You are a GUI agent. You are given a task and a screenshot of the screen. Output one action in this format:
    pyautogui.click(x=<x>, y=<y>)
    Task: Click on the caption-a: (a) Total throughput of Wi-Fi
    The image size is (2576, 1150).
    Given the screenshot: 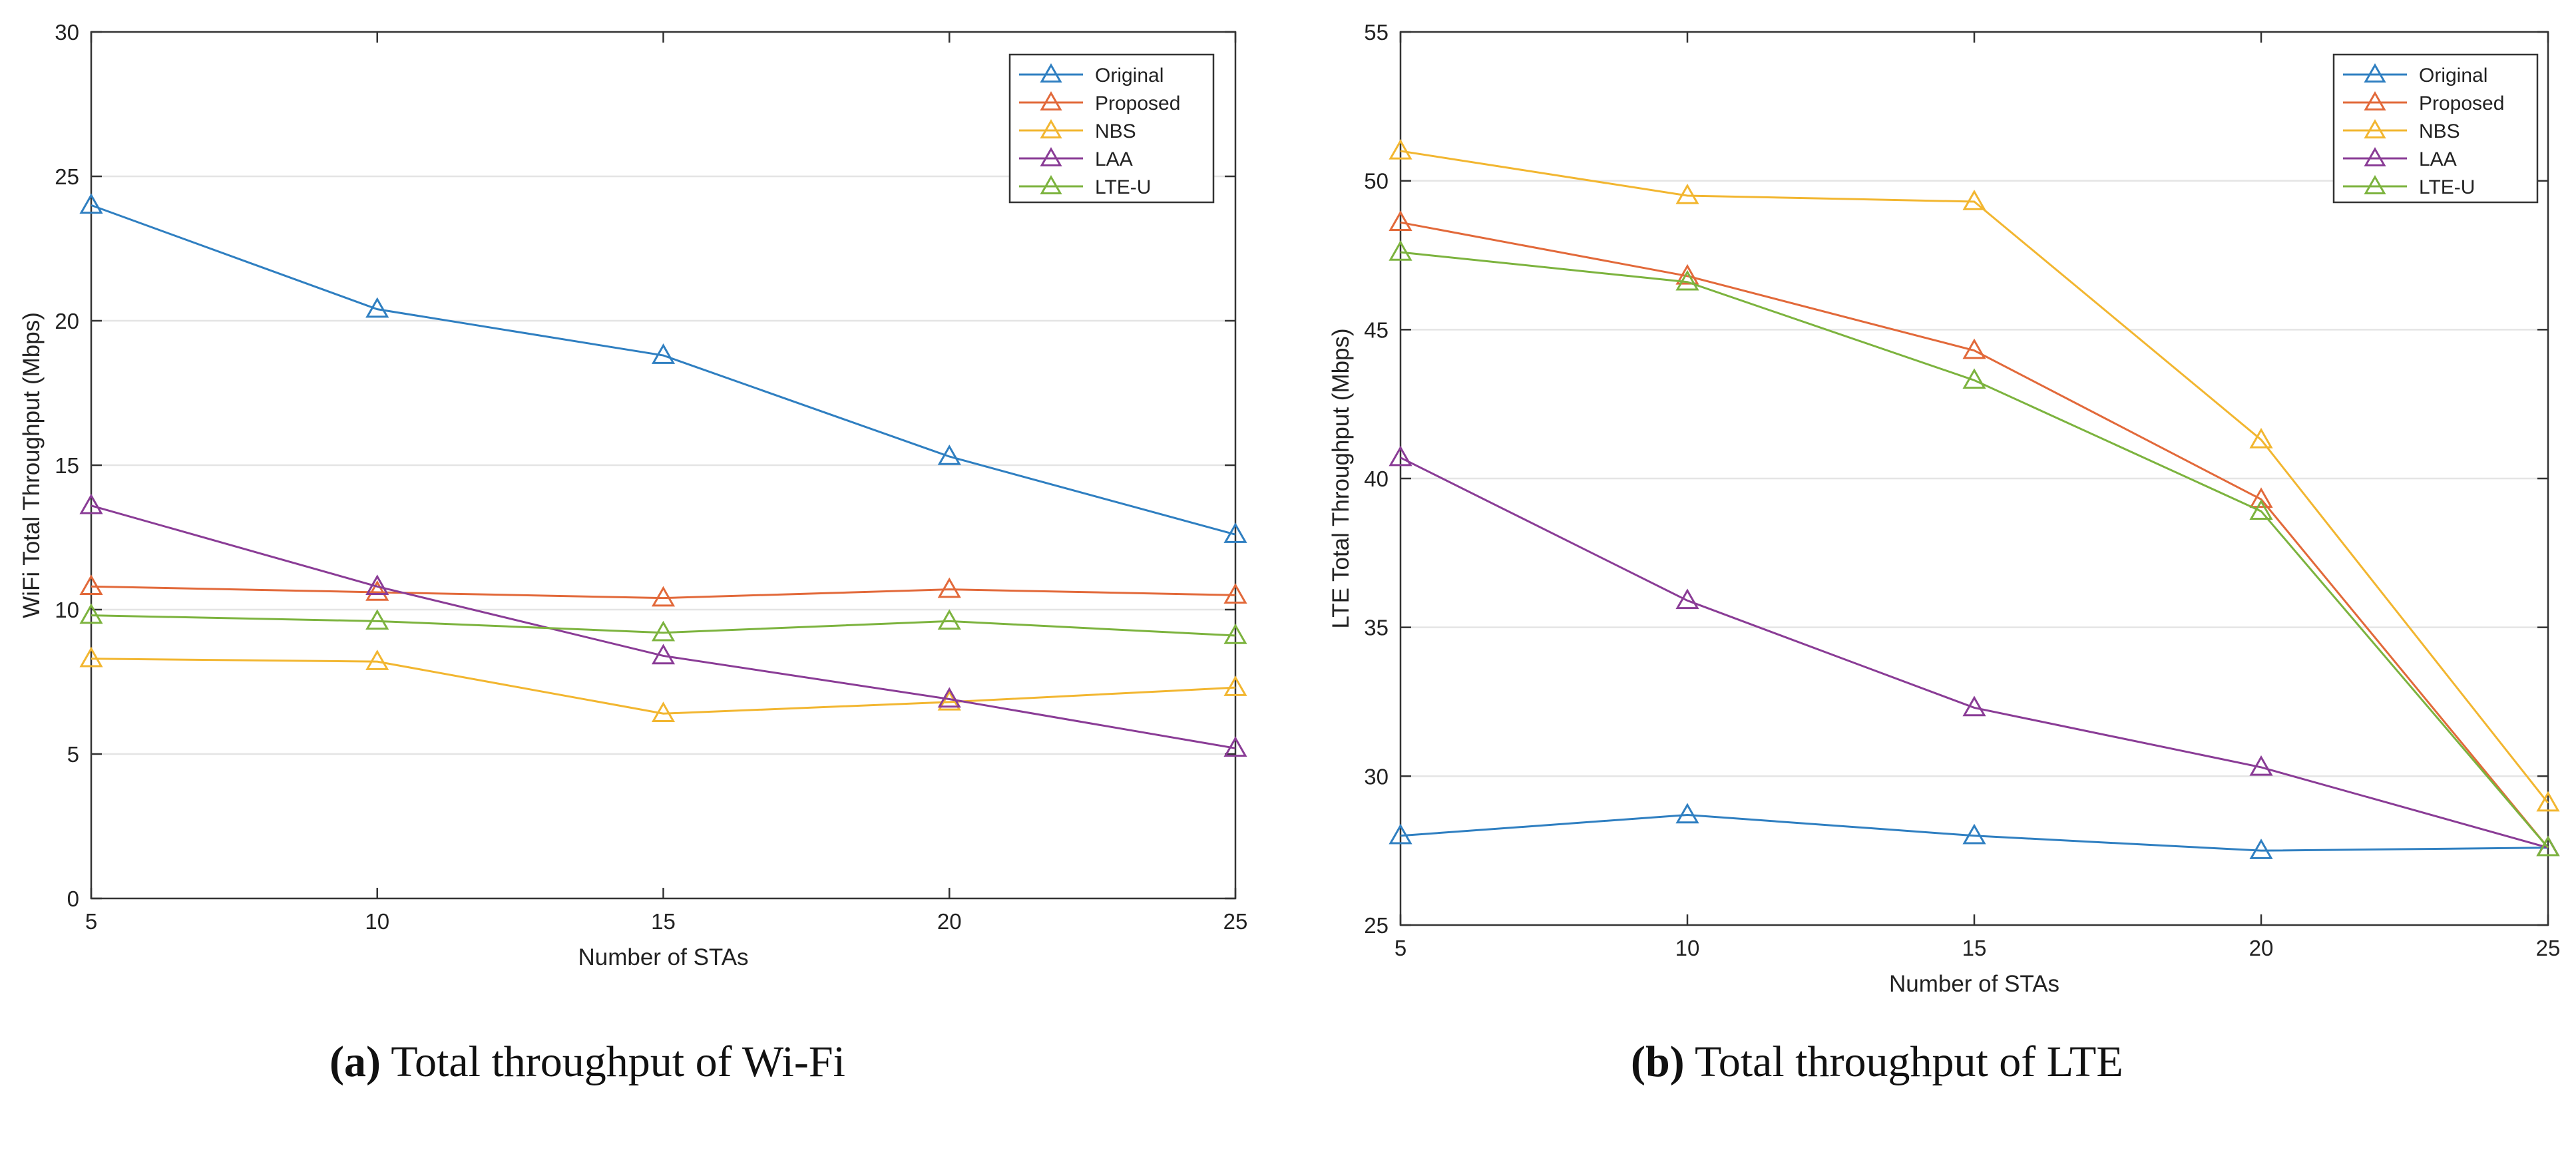 What is the action you would take?
    pyautogui.click(x=587, y=1062)
    